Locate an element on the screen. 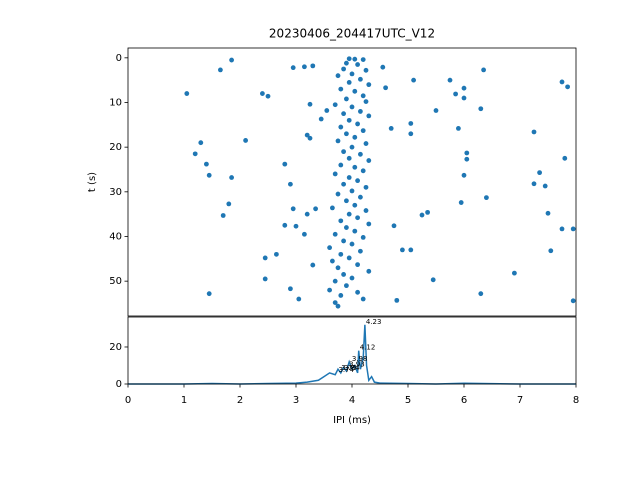 Image resolution: width=640 pixels, height=480 pixels. peak-label: 3.93 is located at coordinates (357, 364).